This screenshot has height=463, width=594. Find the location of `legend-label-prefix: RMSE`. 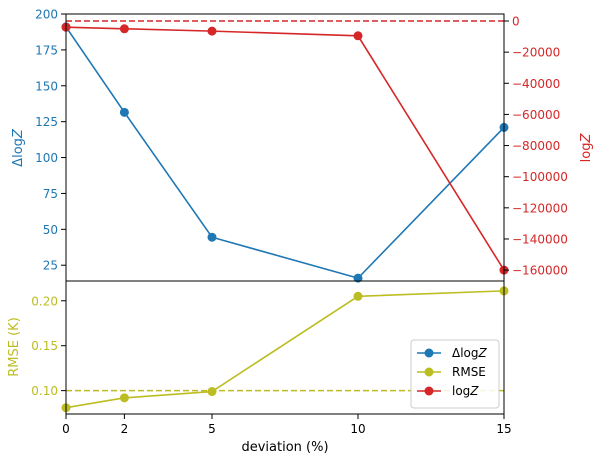

legend-label-prefix: RMSE is located at coordinates (469, 372).